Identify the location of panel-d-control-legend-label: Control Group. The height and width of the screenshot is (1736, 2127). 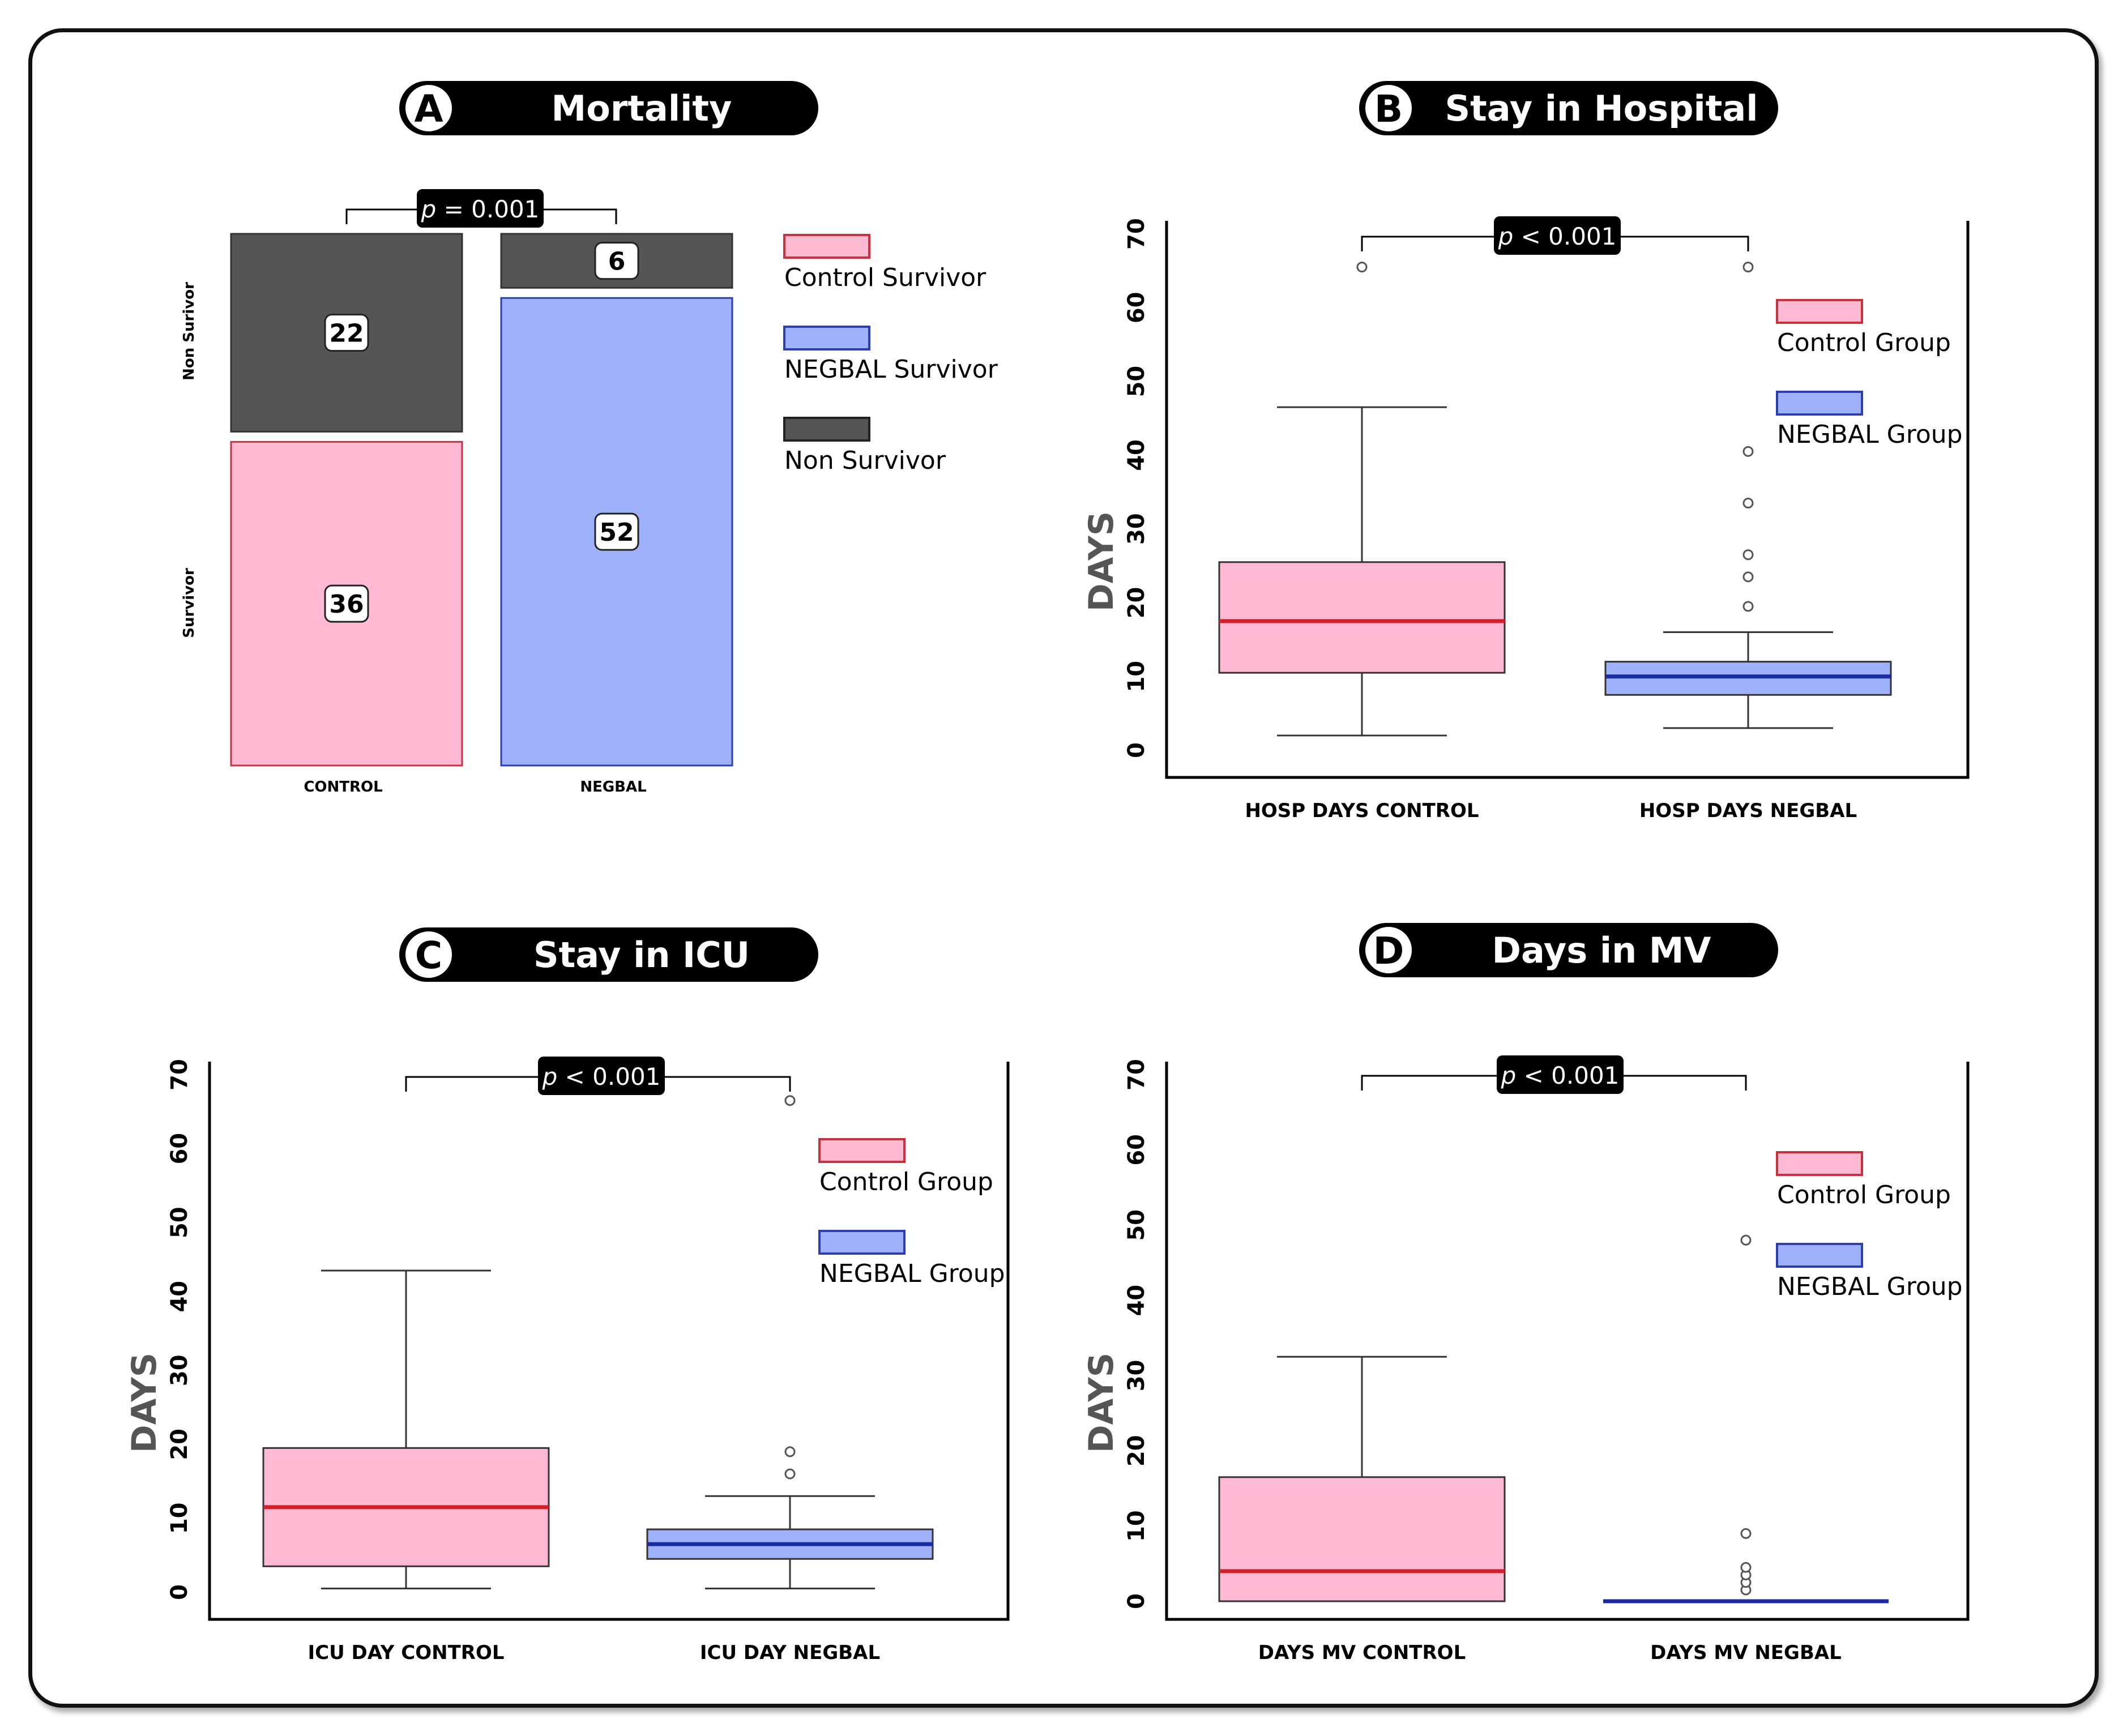
(1864, 1195).